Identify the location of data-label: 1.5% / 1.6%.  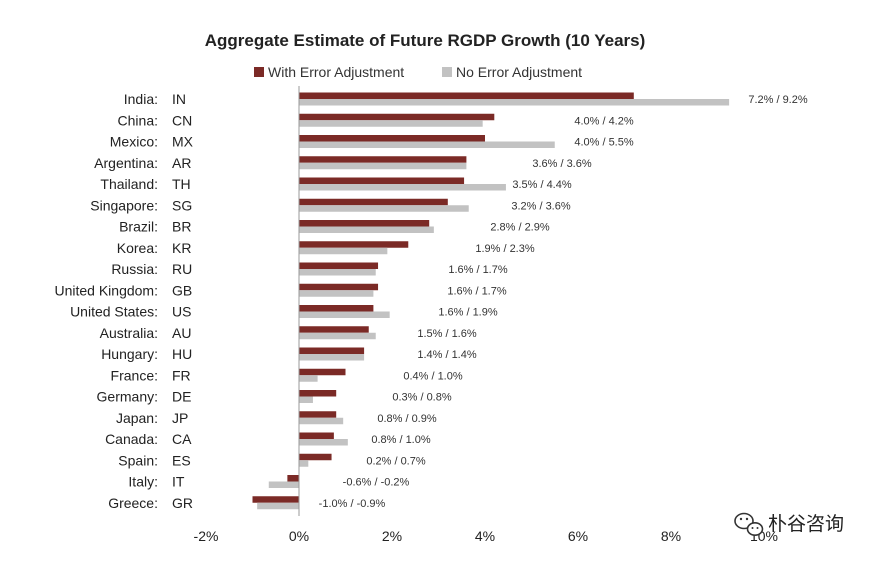
(447, 334).